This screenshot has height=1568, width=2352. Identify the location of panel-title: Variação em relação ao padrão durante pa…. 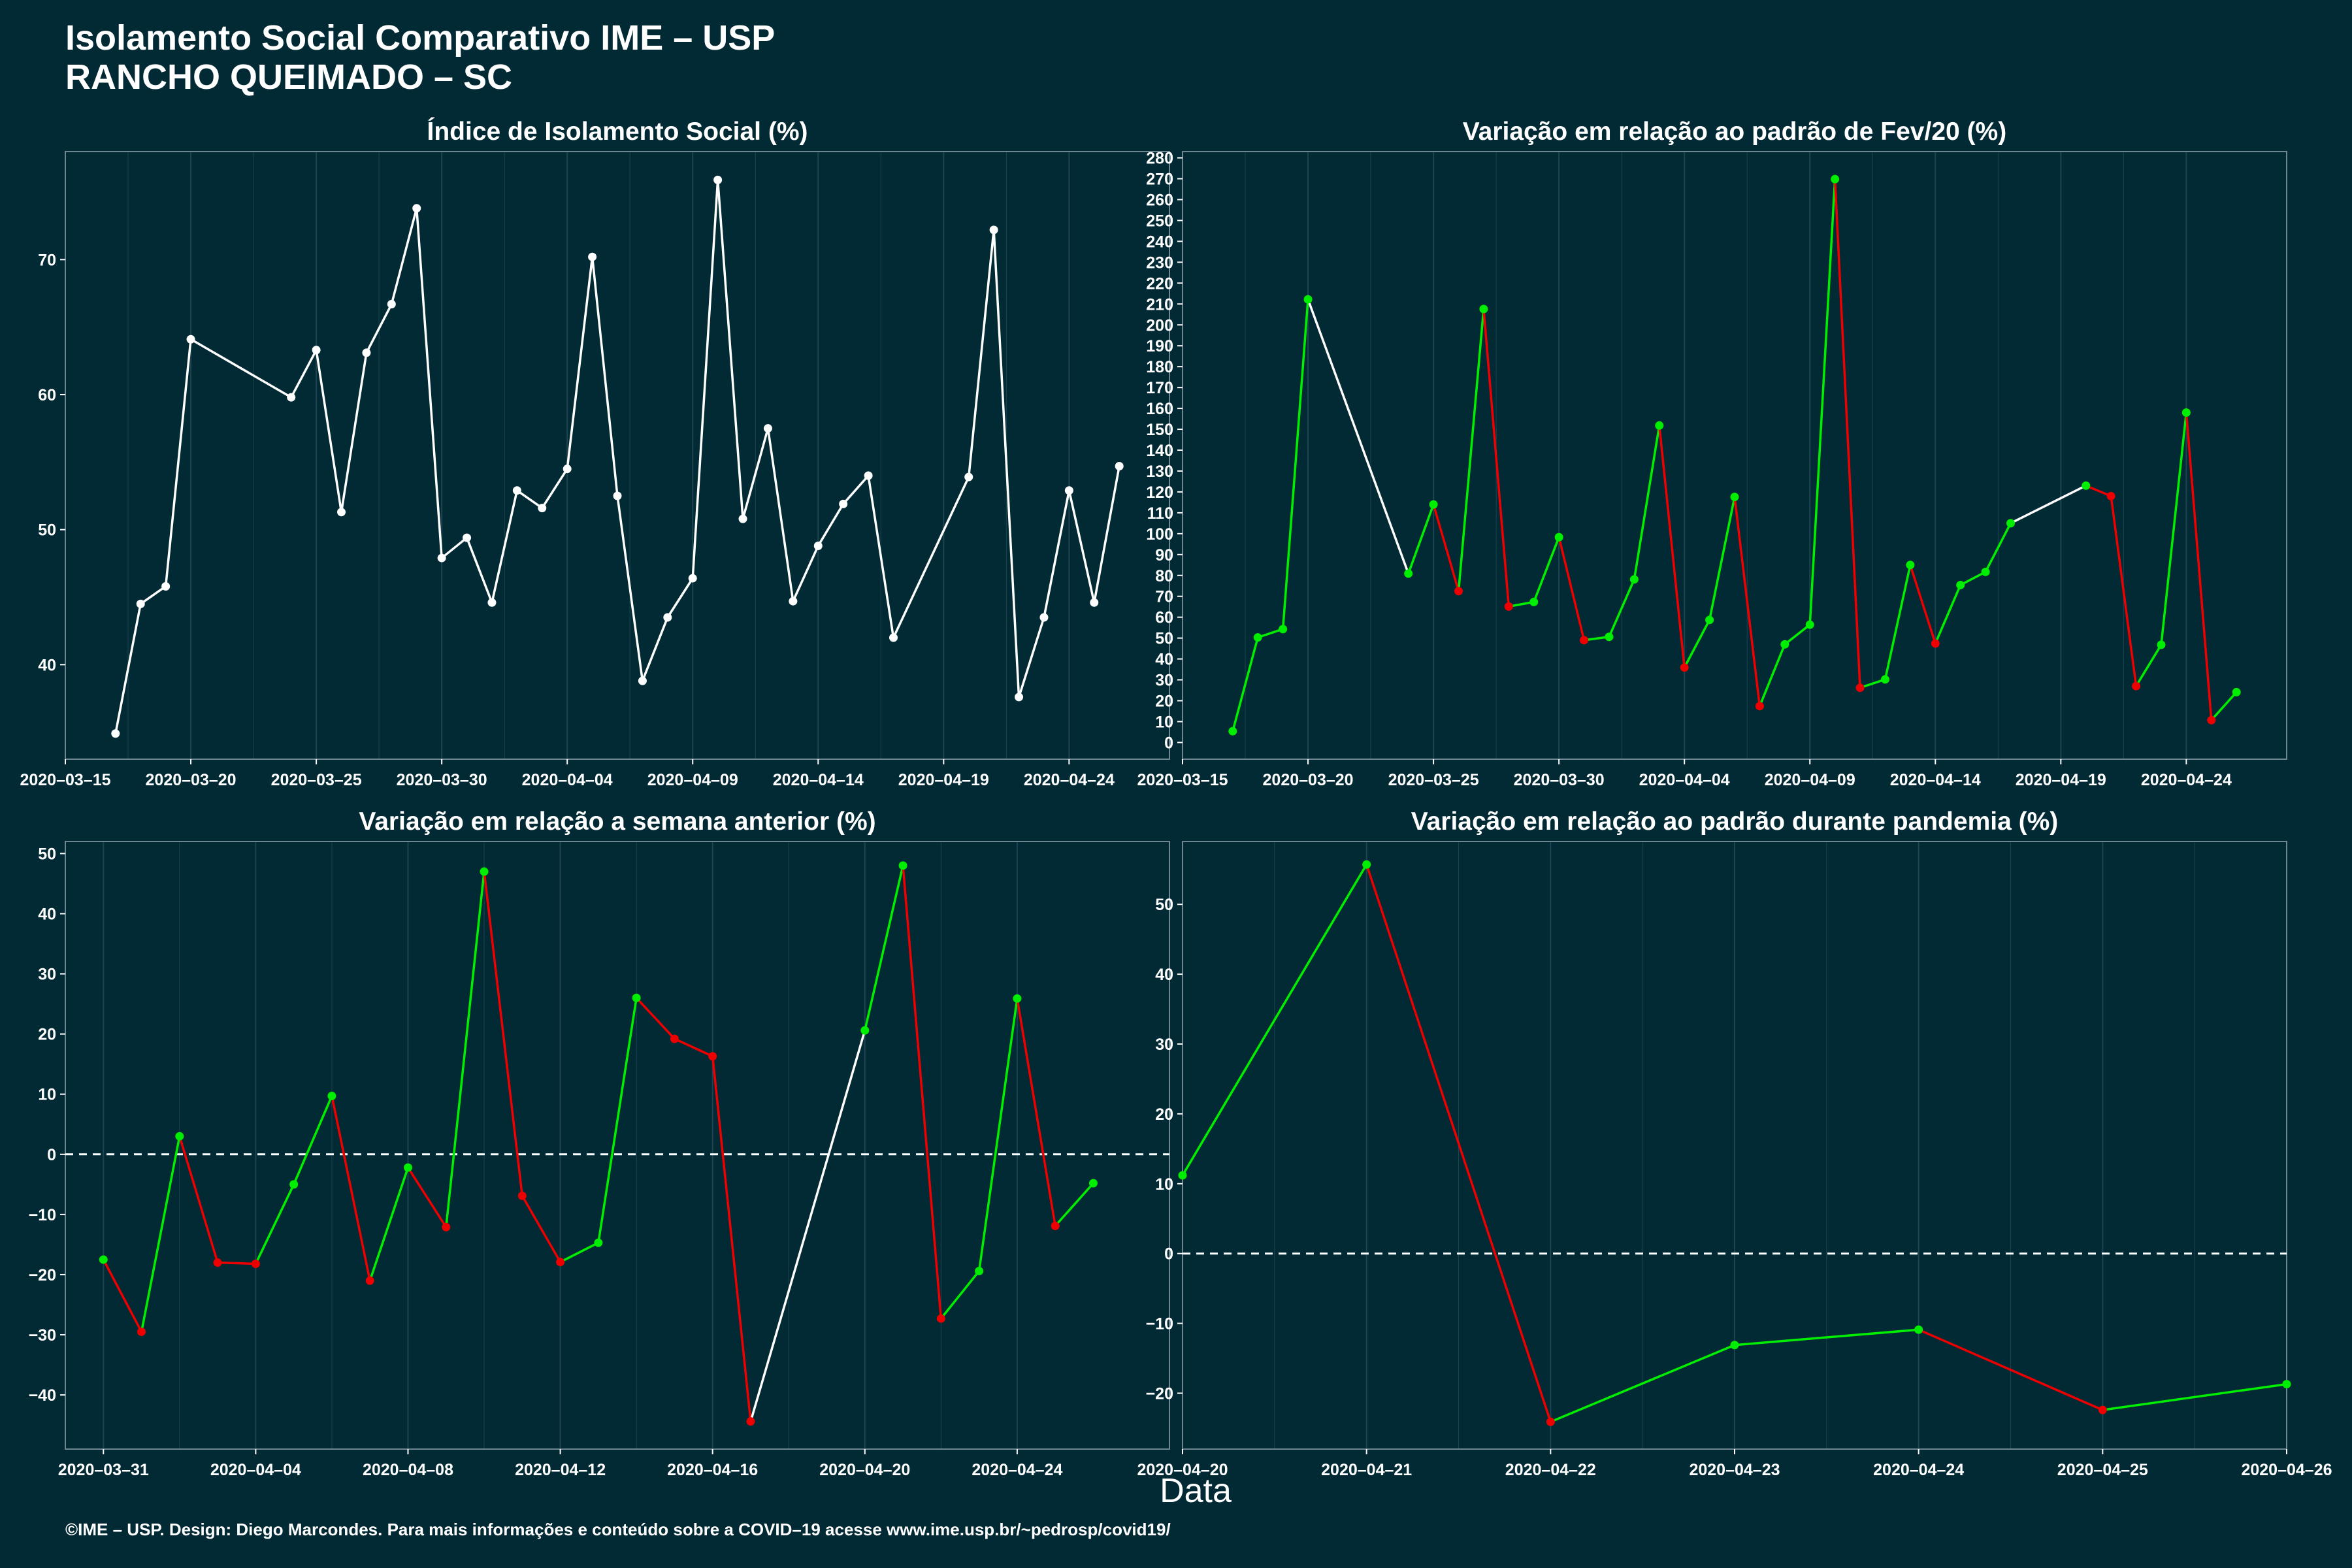
(1735, 822).